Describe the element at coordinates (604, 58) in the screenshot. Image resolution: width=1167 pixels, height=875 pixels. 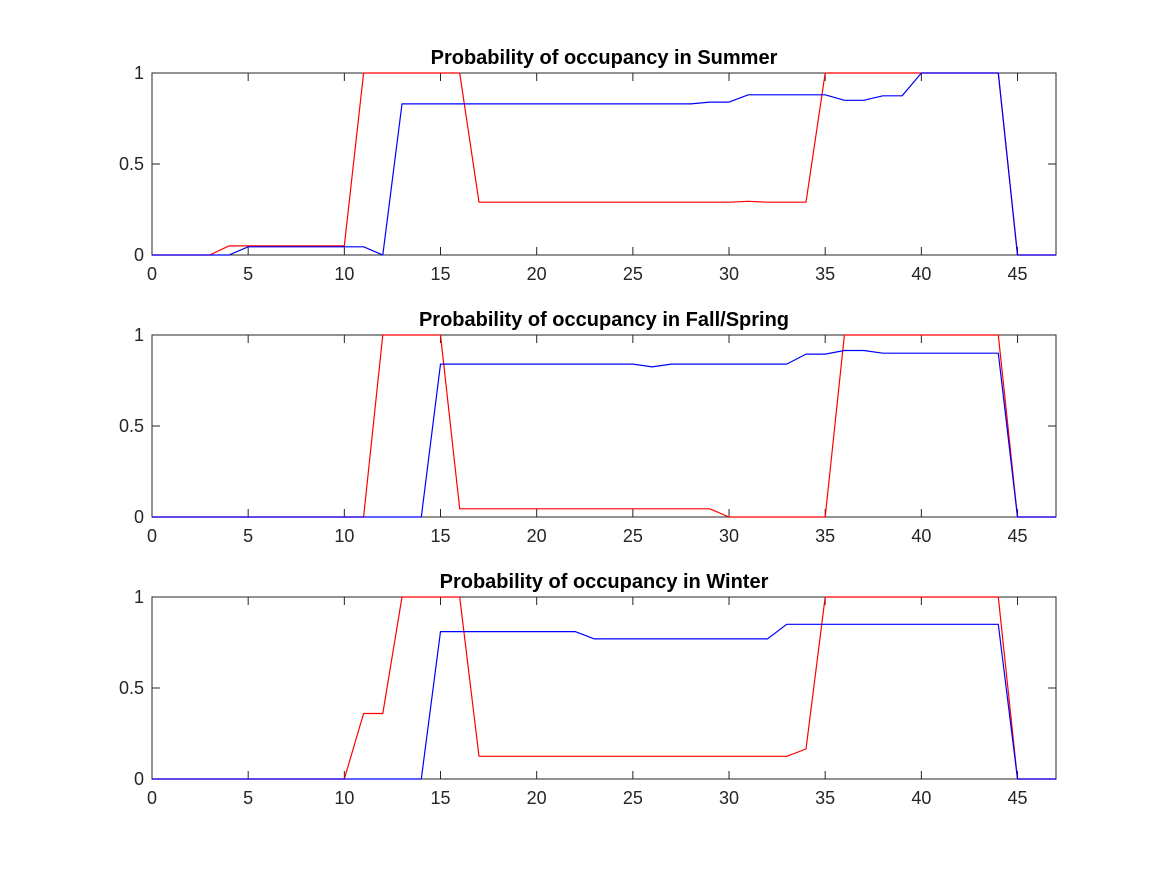
I see `chart-title: Probability of occupancy in Summer` at that location.